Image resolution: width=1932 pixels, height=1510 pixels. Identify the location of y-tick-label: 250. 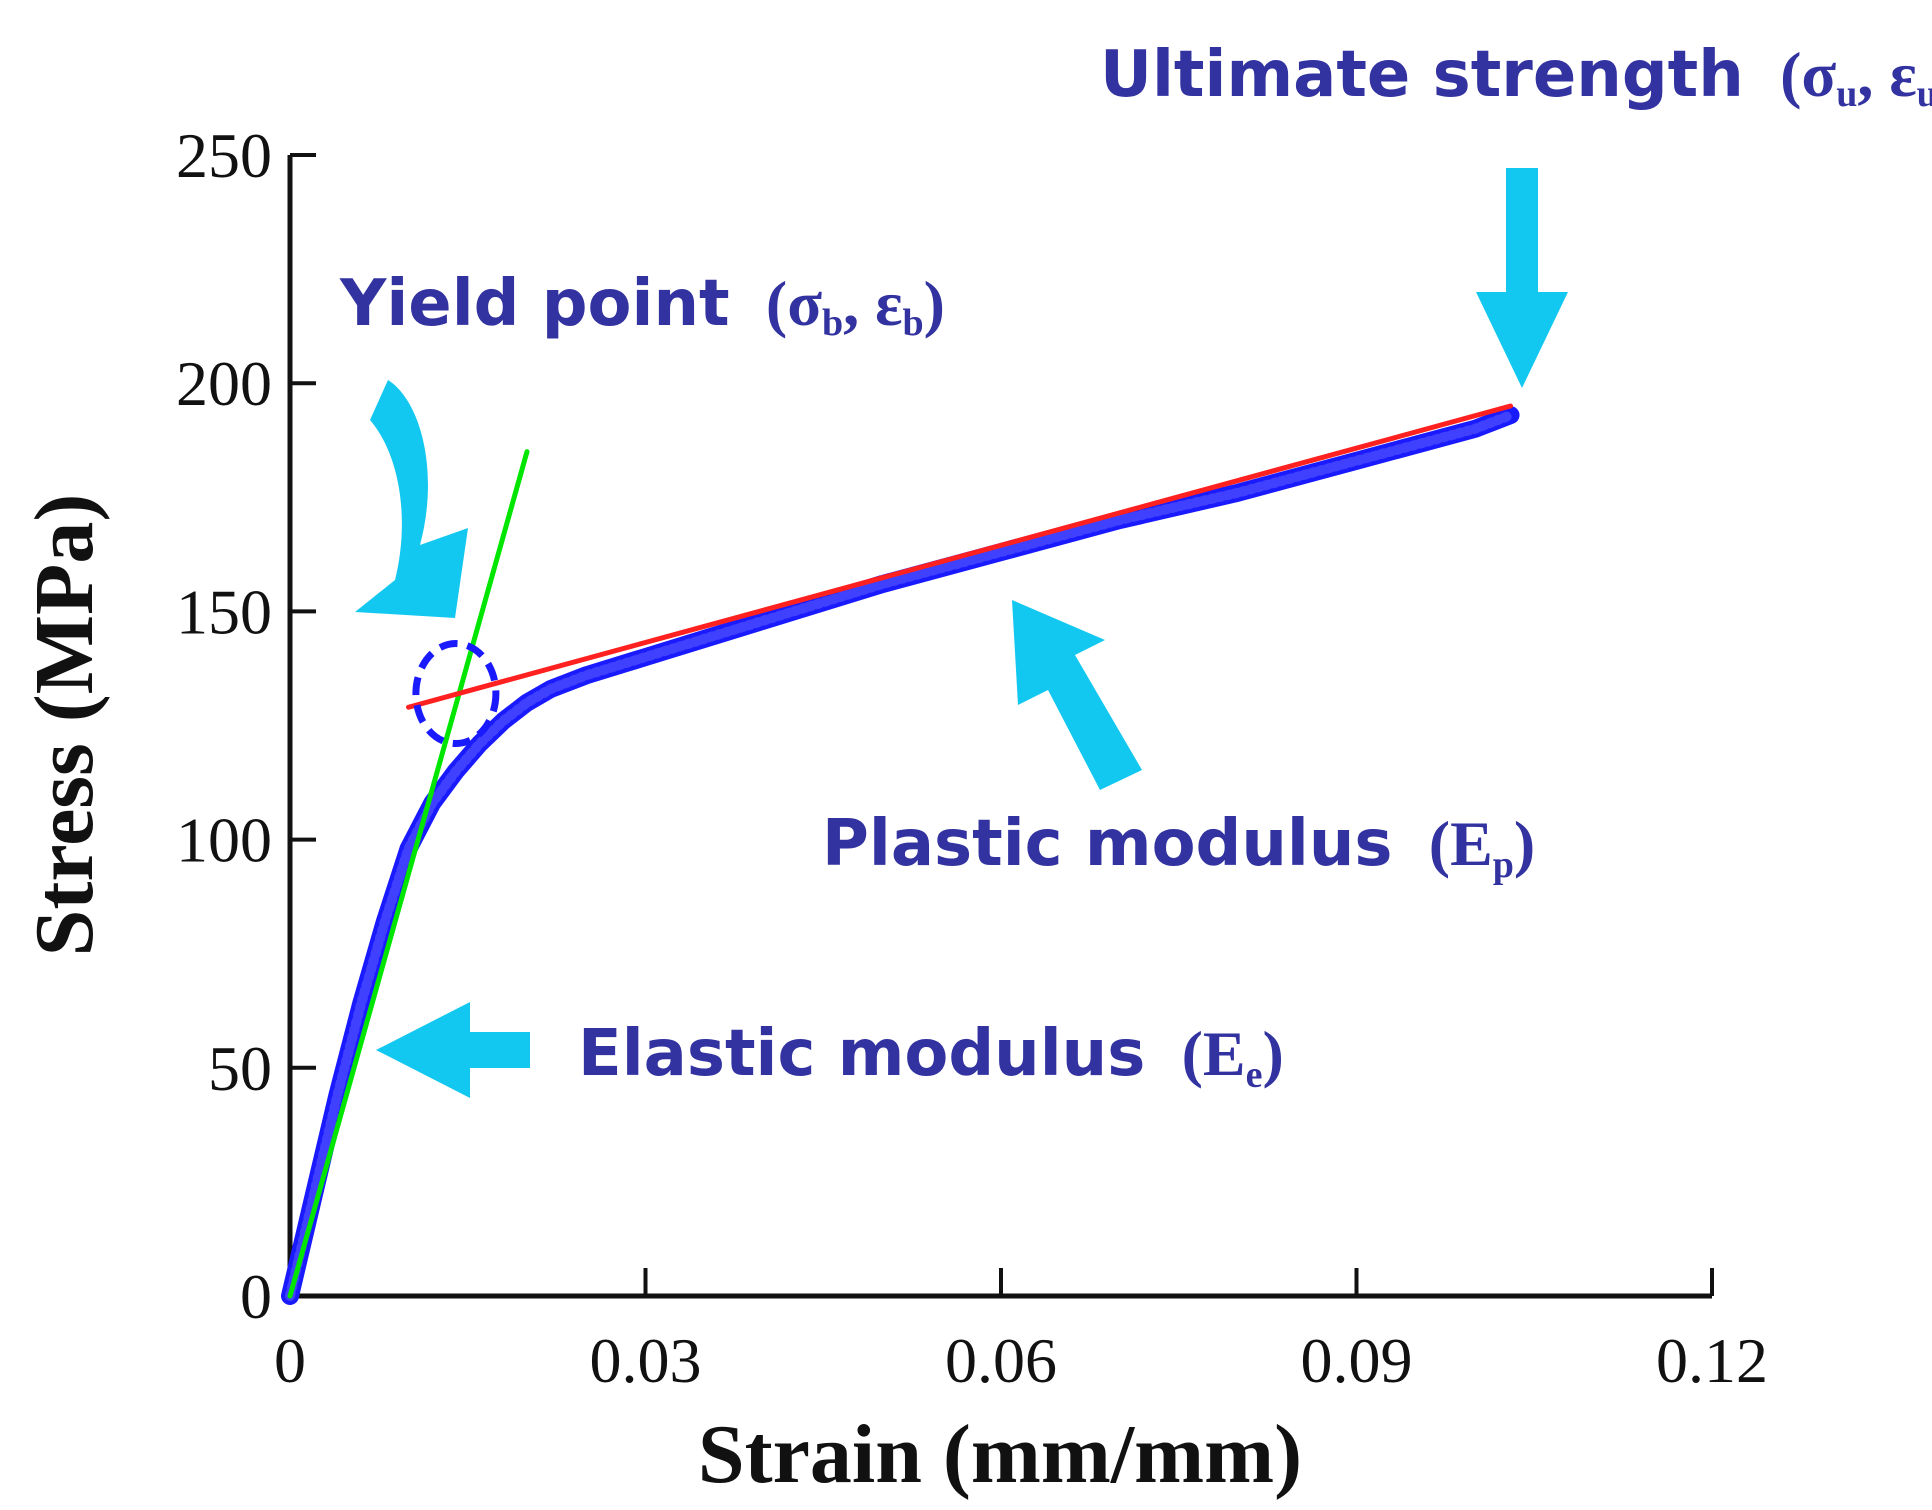
(224, 155).